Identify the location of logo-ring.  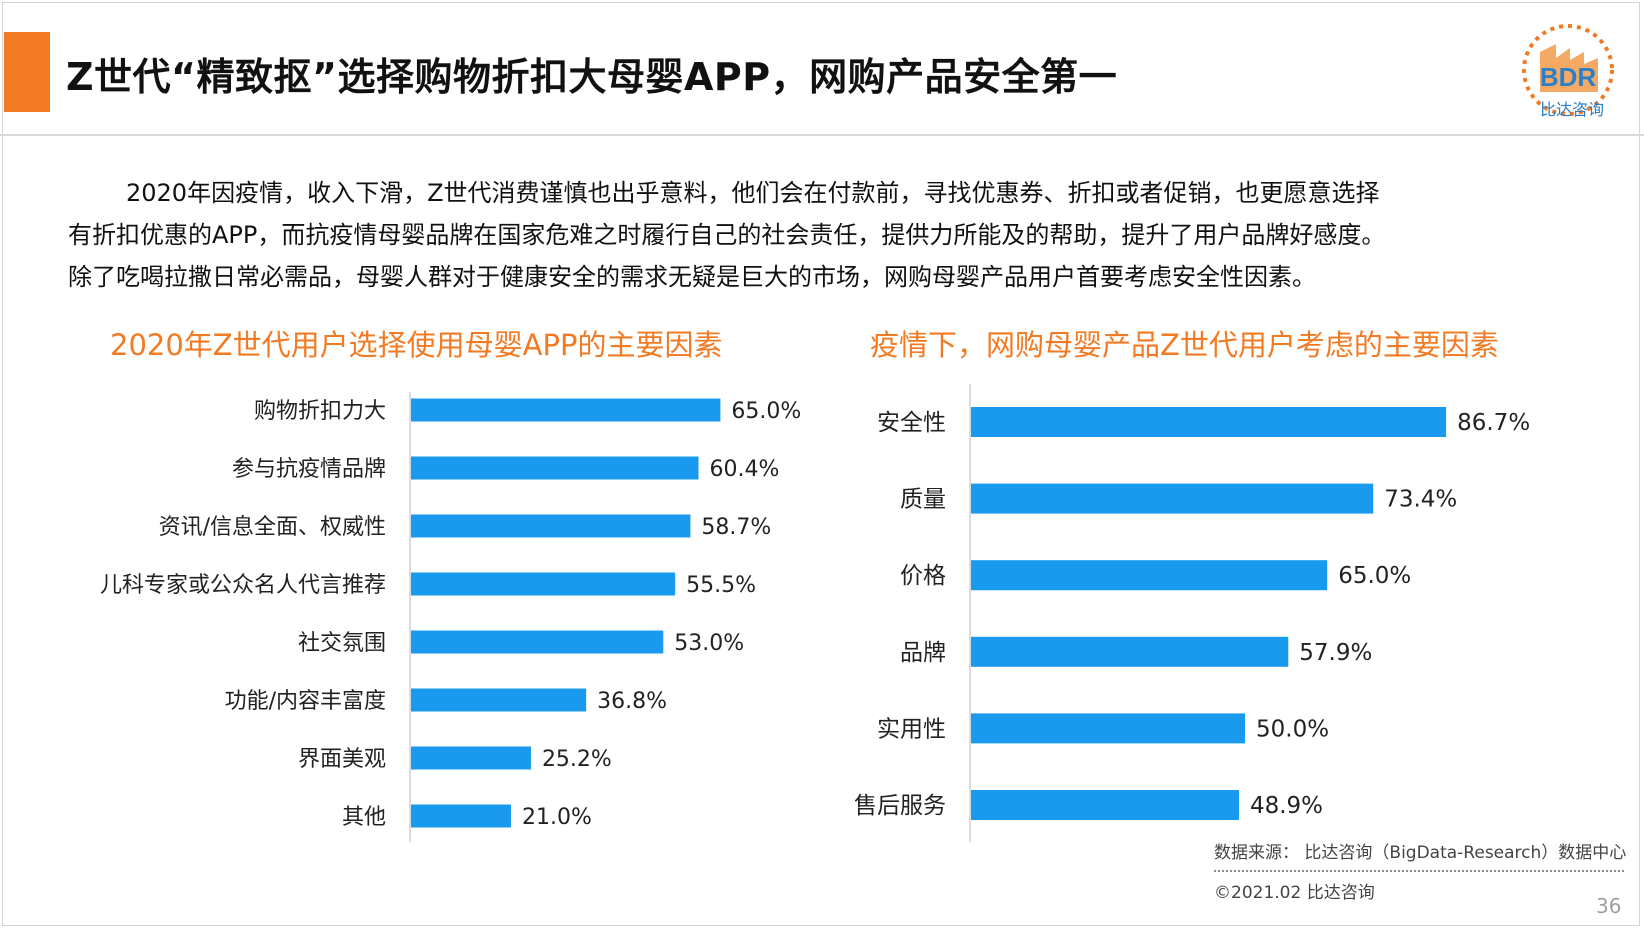
(1568, 70).